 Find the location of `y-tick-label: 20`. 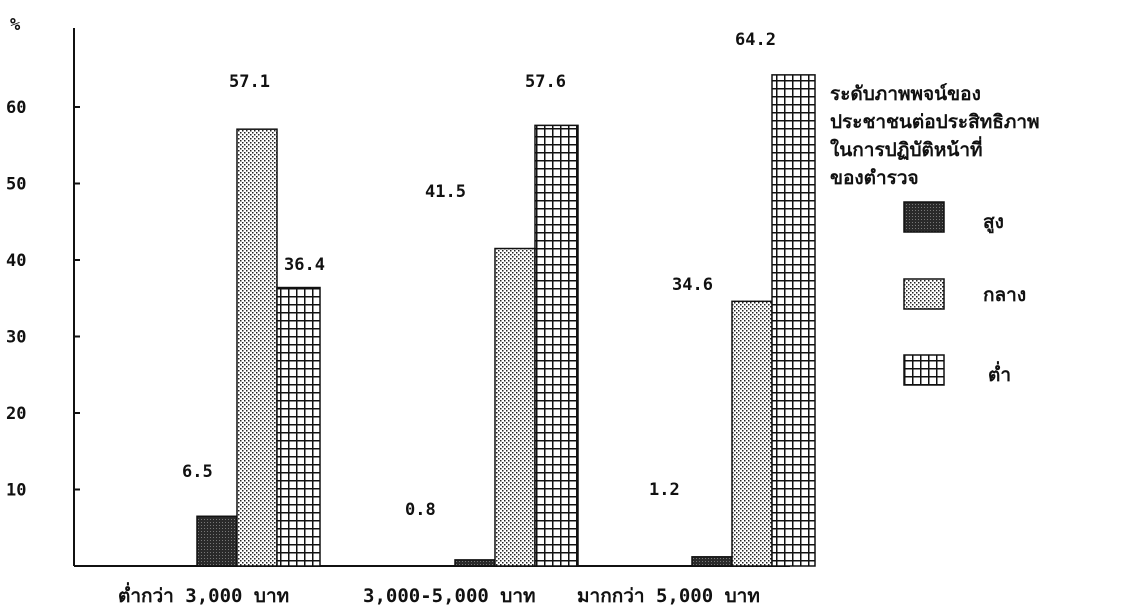

y-tick-label: 20 is located at coordinates (16, 414).